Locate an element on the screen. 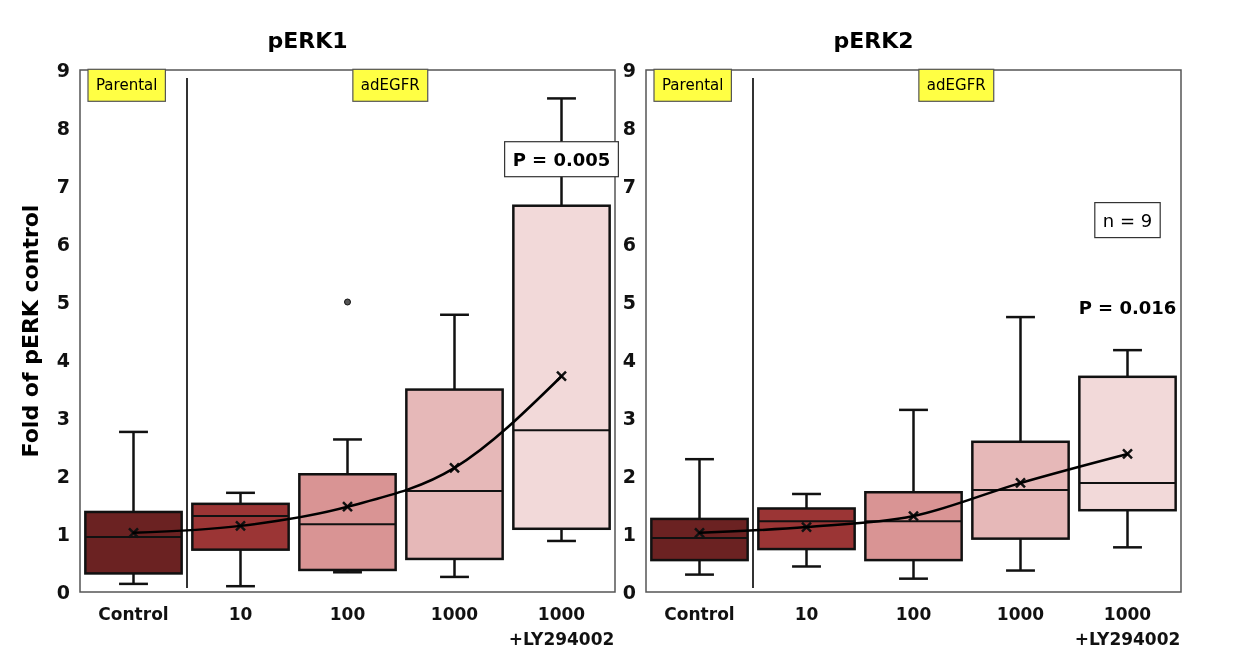 Image resolution: width=1235 pixels, height=666 pixels. annotation: n = 9 is located at coordinates (1127, 220).